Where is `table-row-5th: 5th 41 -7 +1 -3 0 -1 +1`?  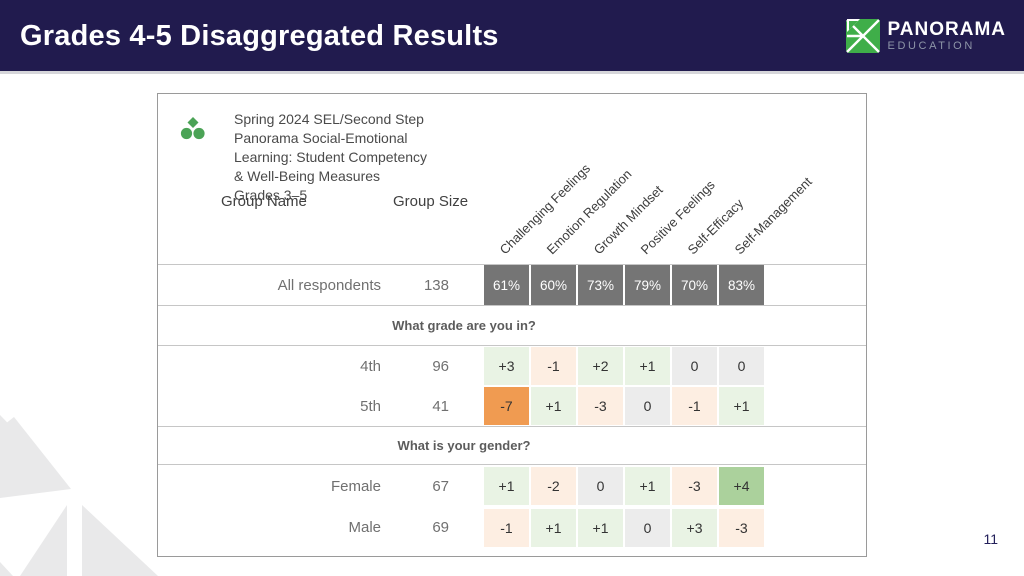 table-row-5th: 5th 41 -7 +1 -3 0 -1 +1 is located at coordinates (512, 406).